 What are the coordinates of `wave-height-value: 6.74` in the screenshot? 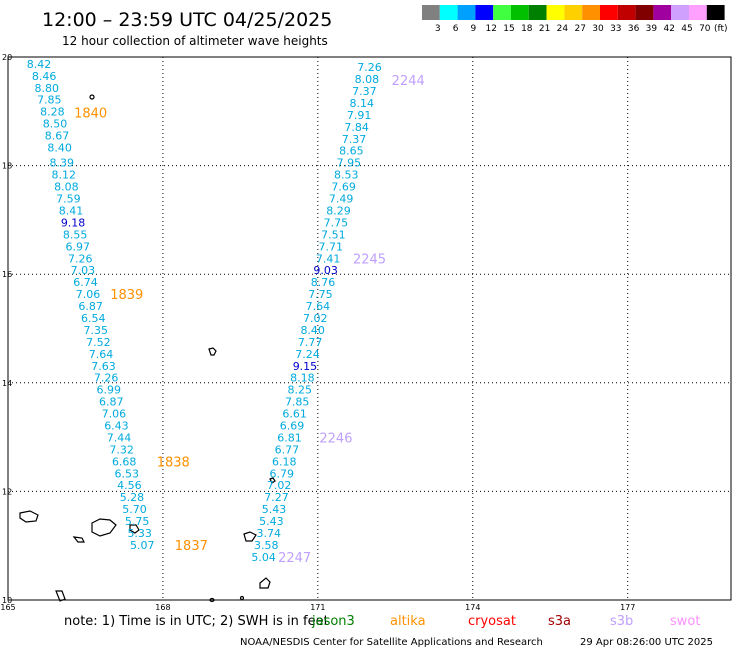 It's located at (85, 282).